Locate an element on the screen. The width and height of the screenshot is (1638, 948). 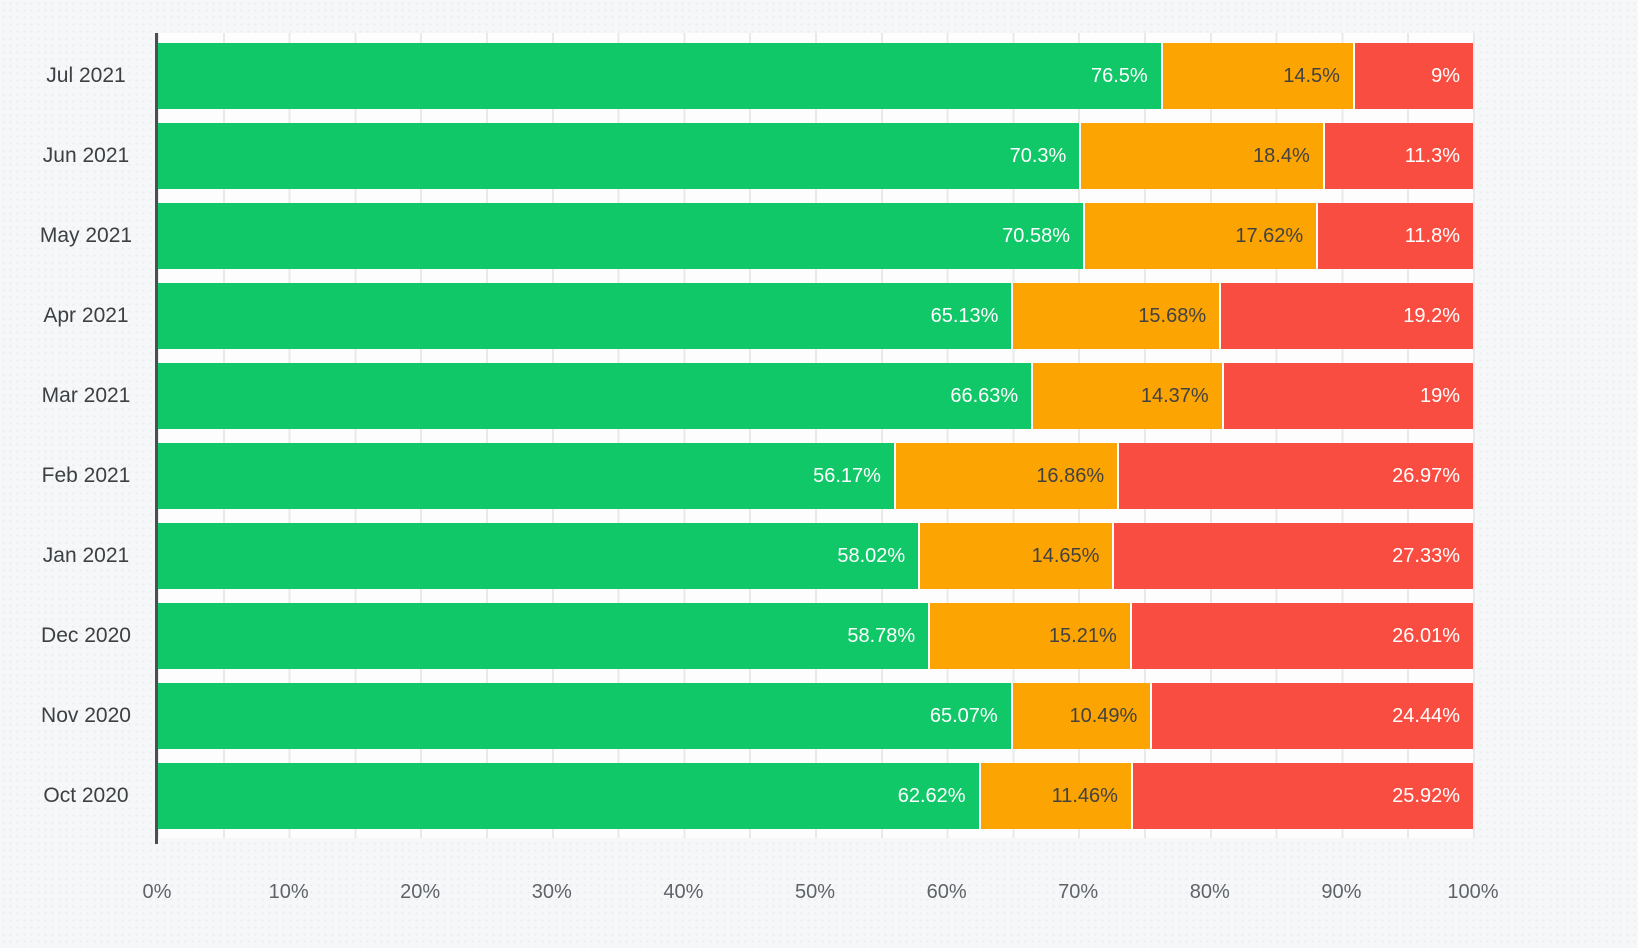
bar-row: 62.62% 11.46% 25.92% is located at coordinates (815, 796).